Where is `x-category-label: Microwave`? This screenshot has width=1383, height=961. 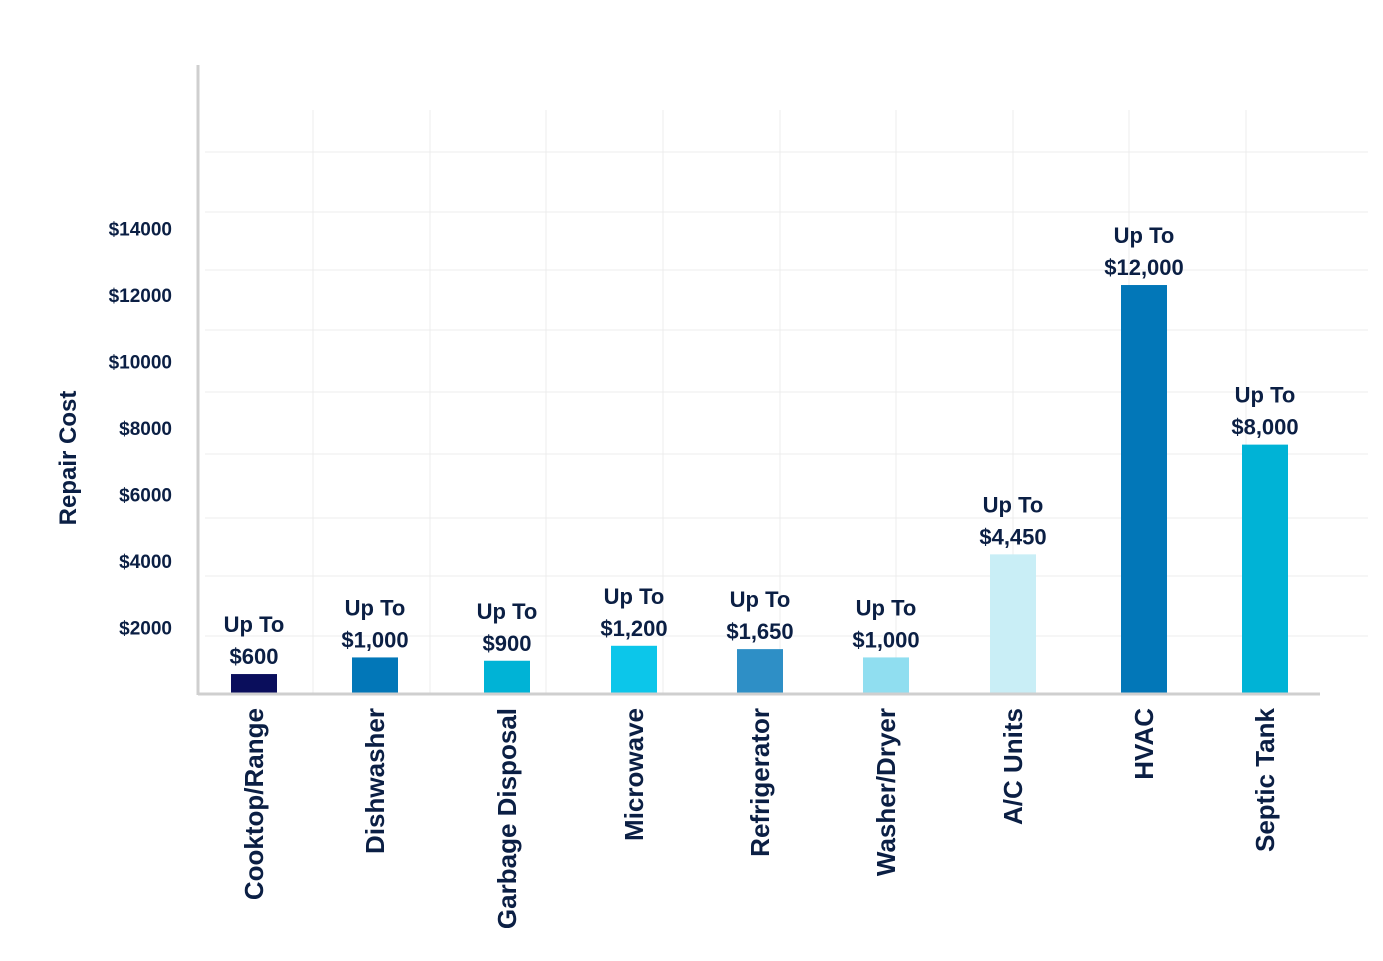 x-category-label: Microwave is located at coordinates (634, 774).